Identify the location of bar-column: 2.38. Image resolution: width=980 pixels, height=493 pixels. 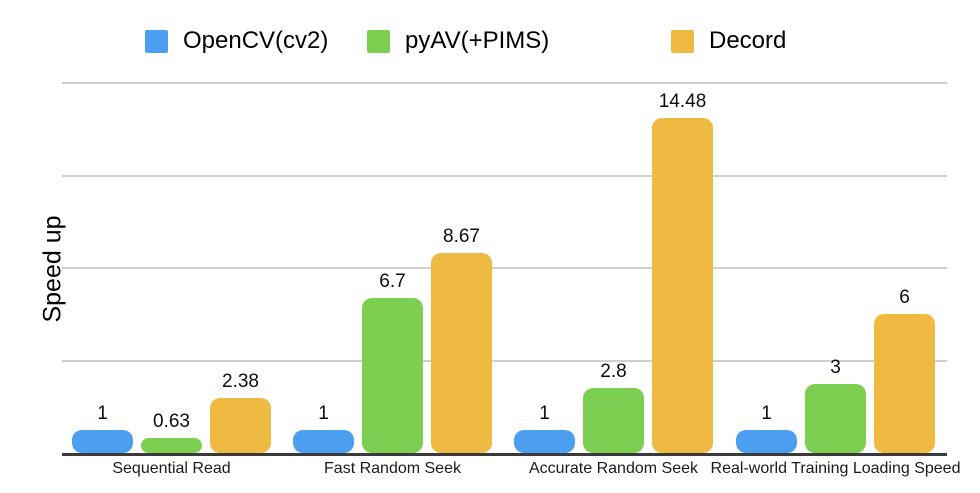
(240, 412).